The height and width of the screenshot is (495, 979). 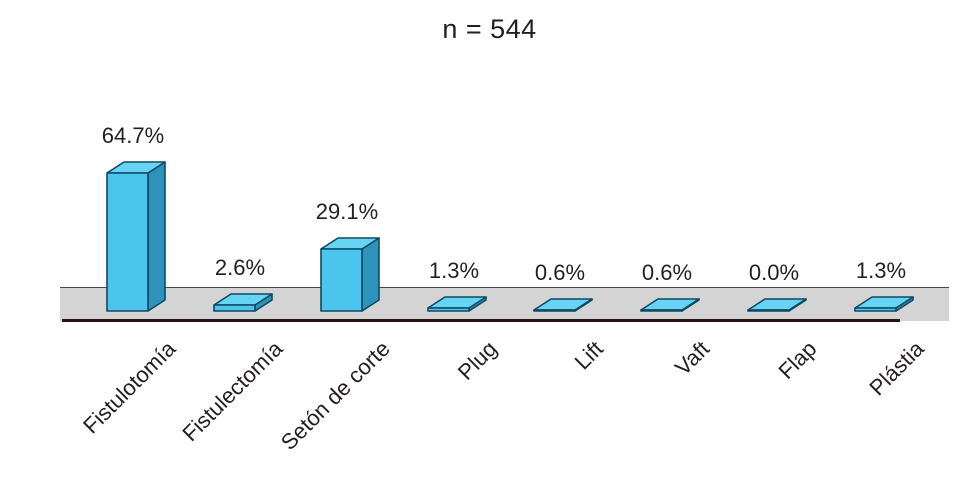 I want to click on bar-value-label: 2.6%, so click(x=240, y=267).